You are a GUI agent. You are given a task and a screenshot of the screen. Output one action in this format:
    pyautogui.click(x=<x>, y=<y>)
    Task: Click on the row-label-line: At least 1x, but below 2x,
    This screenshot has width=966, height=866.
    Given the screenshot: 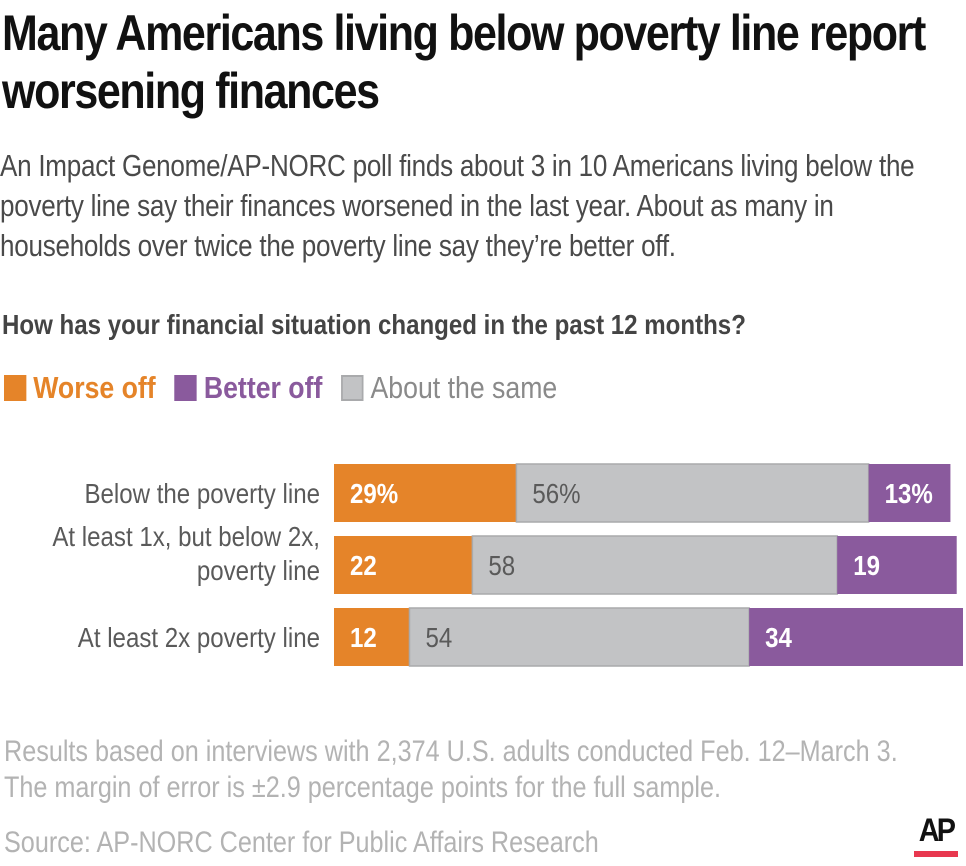 What is the action you would take?
    pyautogui.click(x=186, y=536)
    